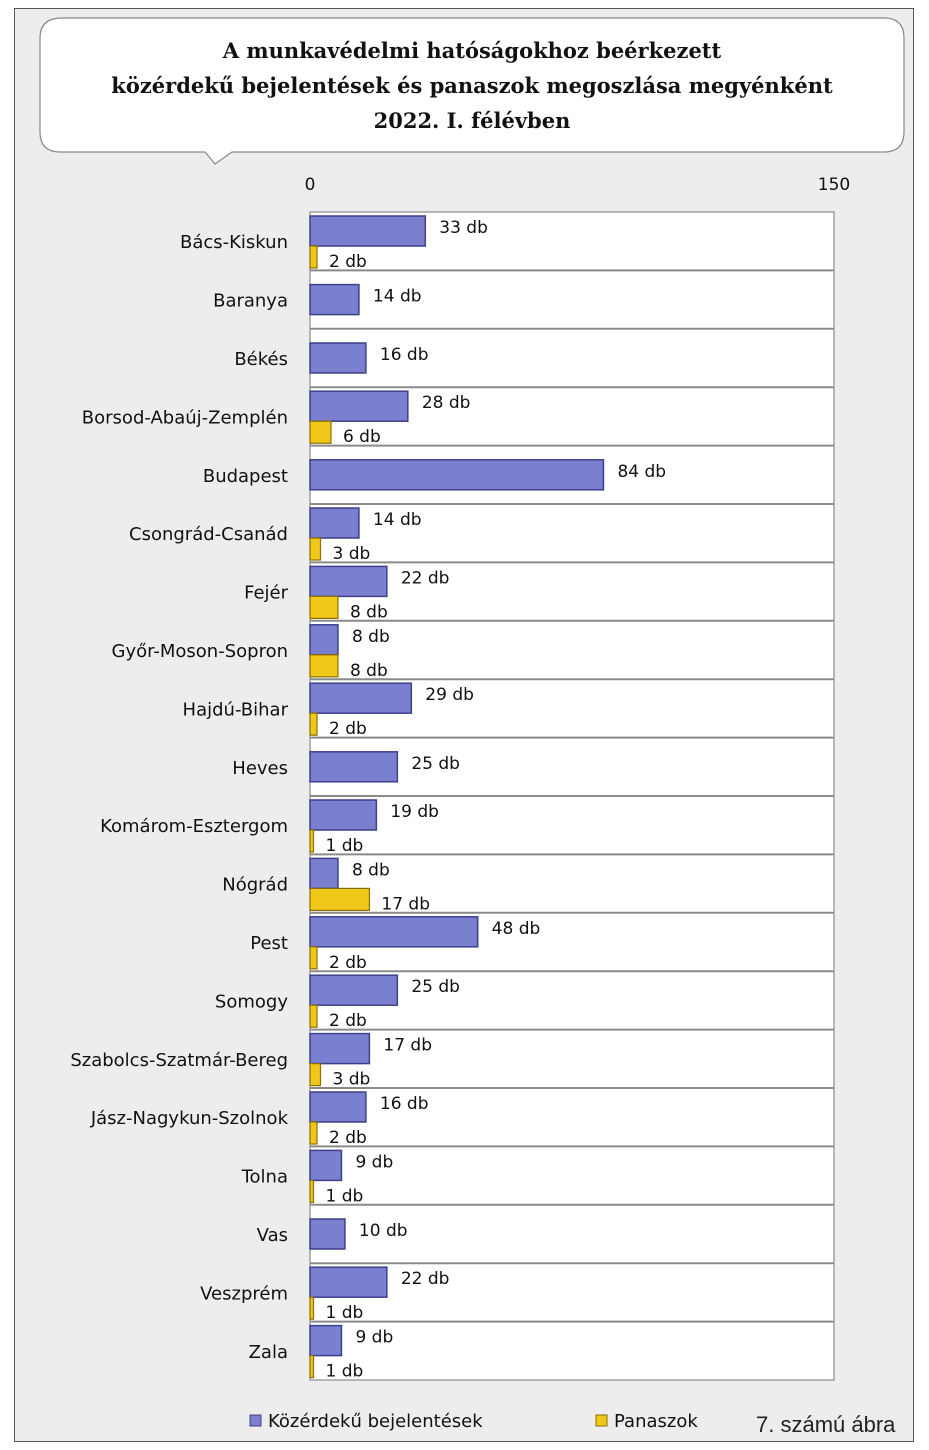 This screenshot has height=1450, width=929. I want to click on category-label: Jász-Nagykun-Szolnok, so click(189, 1118).